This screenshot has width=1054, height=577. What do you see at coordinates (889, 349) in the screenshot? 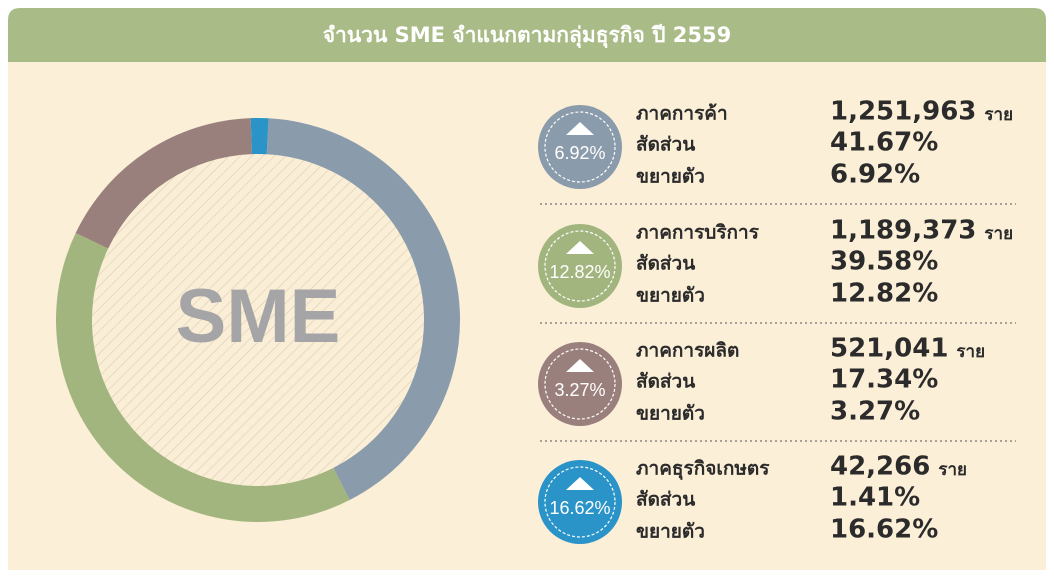
I see `count-value: 521,041` at bounding box center [889, 349].